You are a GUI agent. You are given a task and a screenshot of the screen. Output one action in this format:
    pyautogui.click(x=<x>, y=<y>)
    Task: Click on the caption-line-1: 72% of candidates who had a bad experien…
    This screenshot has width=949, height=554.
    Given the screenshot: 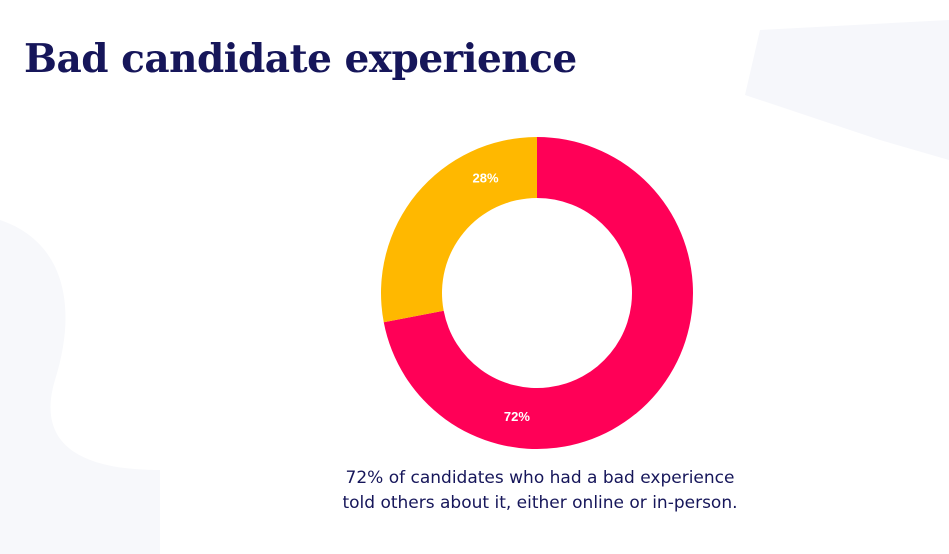 What is the action you would take?
    pyautogui.click(x=540, y=478)
    